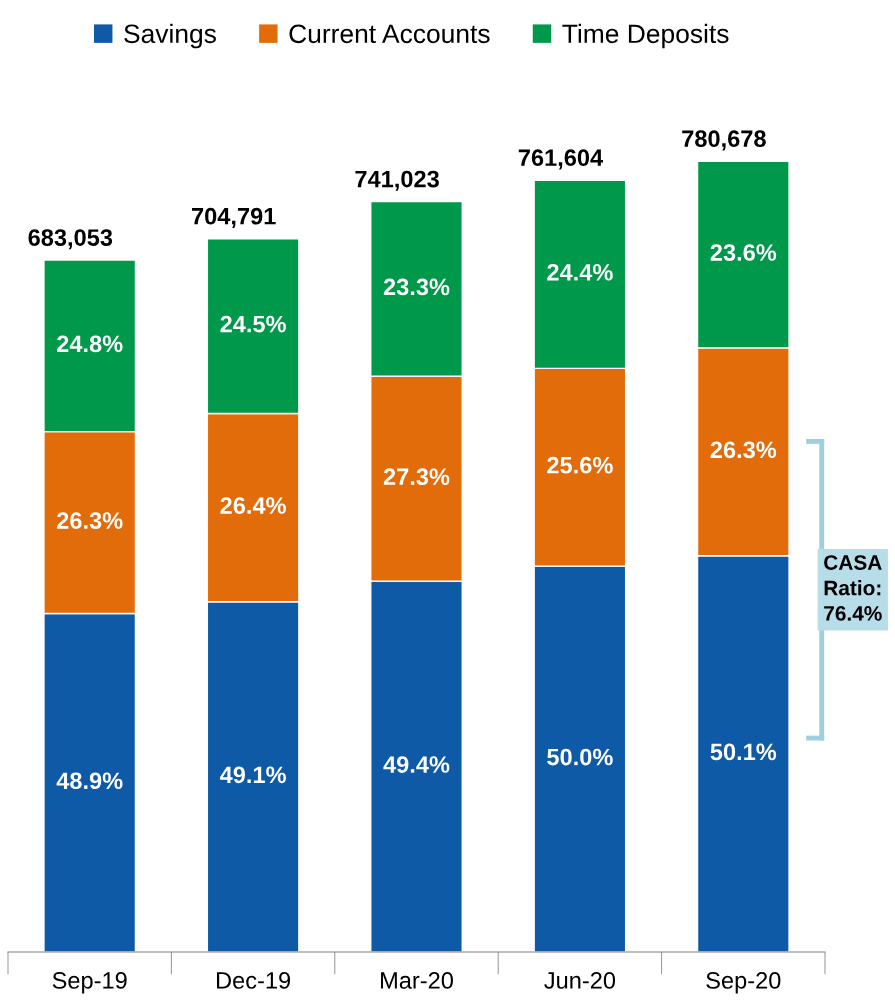 The height and width of the screenshot is (1007, 895). I want to click on annotation: 761,604, so click(561, 159).